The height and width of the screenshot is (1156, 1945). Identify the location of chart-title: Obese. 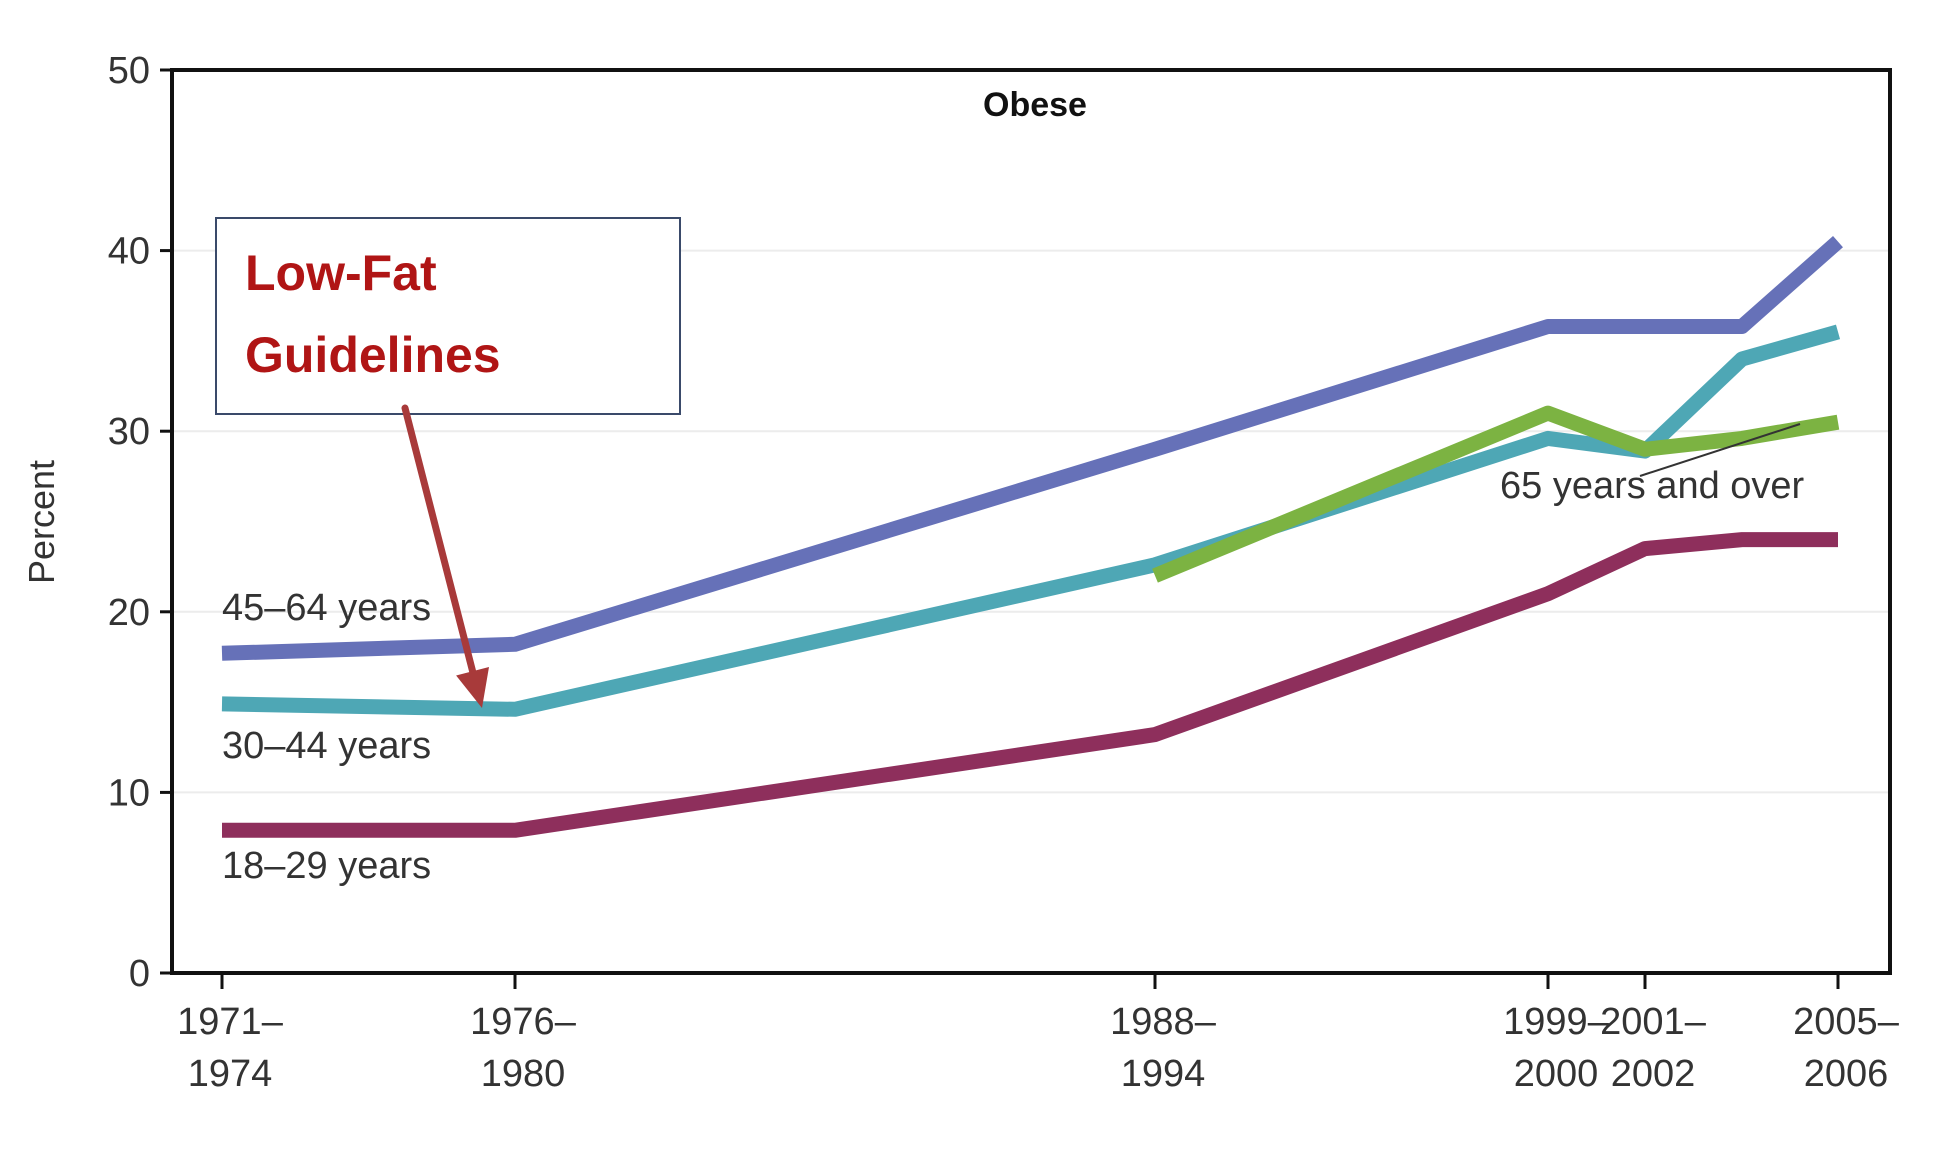
(1035, 105).